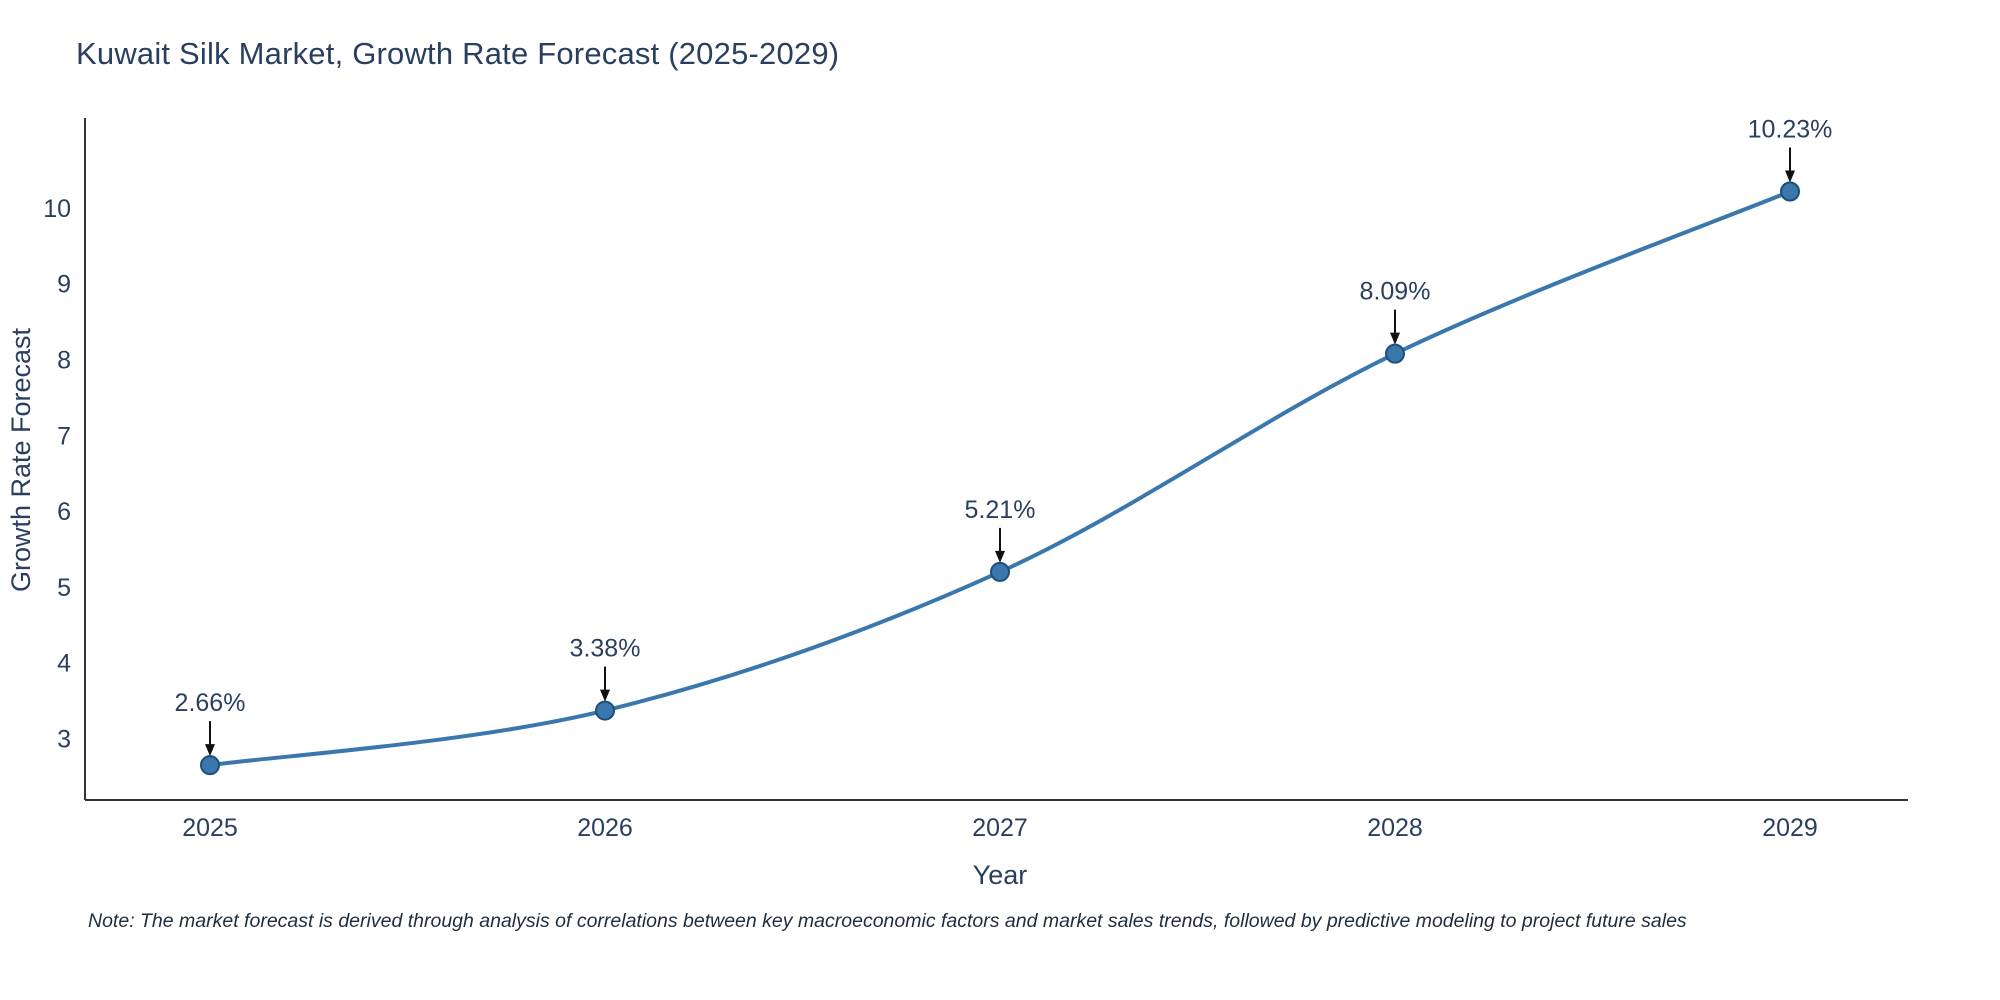  What do you see at coordinates (64, 739) in the screenshot?
I see `y-tick-label: 3` at bounding box center [64, 739].